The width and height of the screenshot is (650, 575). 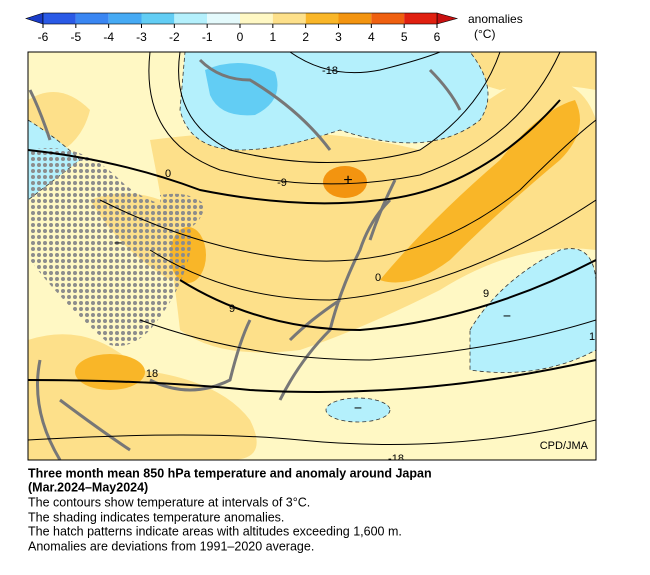 I want to click on contour-label: 18, so click(x=152, y=374).